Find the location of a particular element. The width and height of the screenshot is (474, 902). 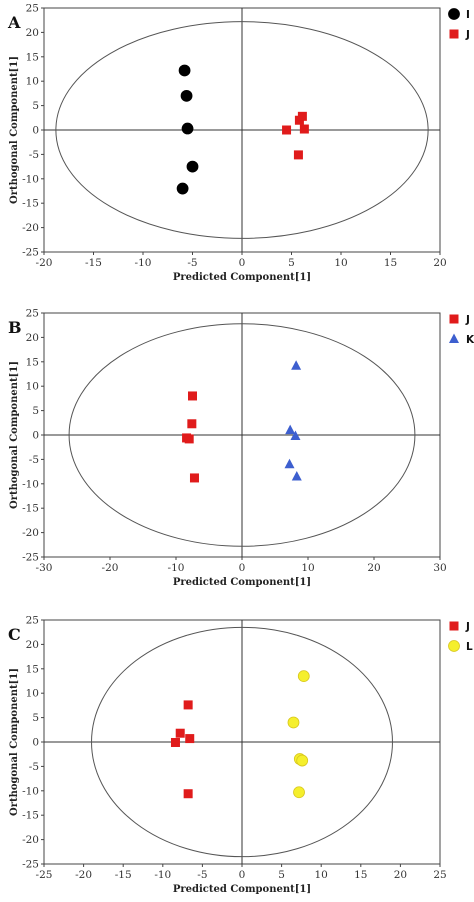

x-tick-label: 5 is located at coordinates (281, 875).